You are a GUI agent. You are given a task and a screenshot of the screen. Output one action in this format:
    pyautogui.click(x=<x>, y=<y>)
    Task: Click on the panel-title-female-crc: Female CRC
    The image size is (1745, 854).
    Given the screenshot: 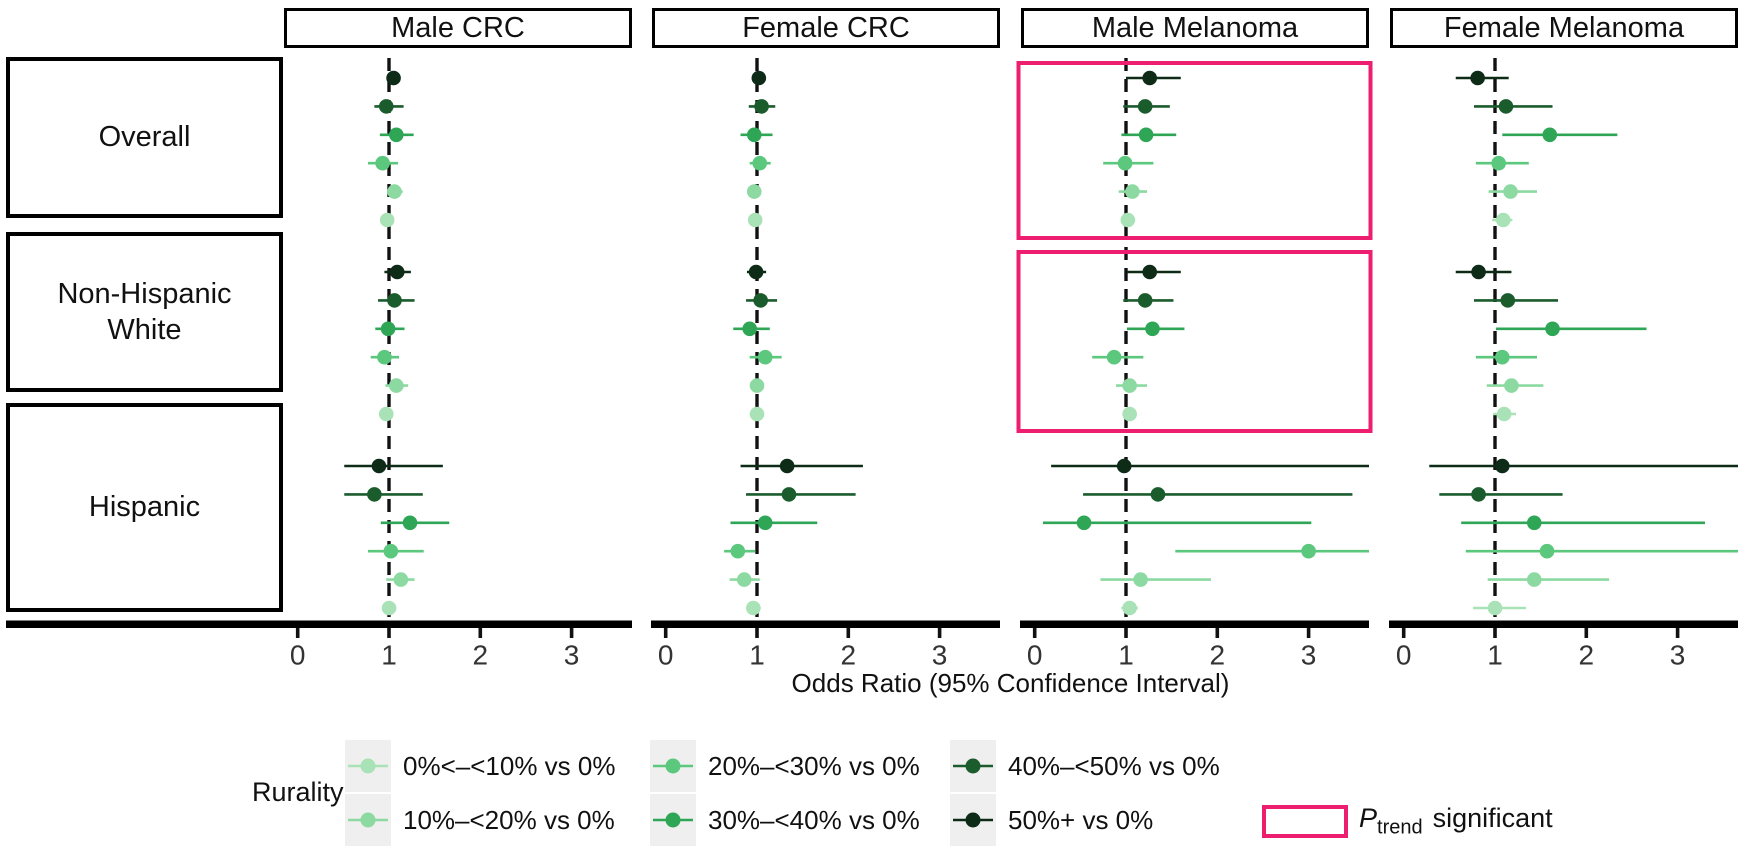 What is the action you would take?
    pyautogui.click(x=826, y=28)
    